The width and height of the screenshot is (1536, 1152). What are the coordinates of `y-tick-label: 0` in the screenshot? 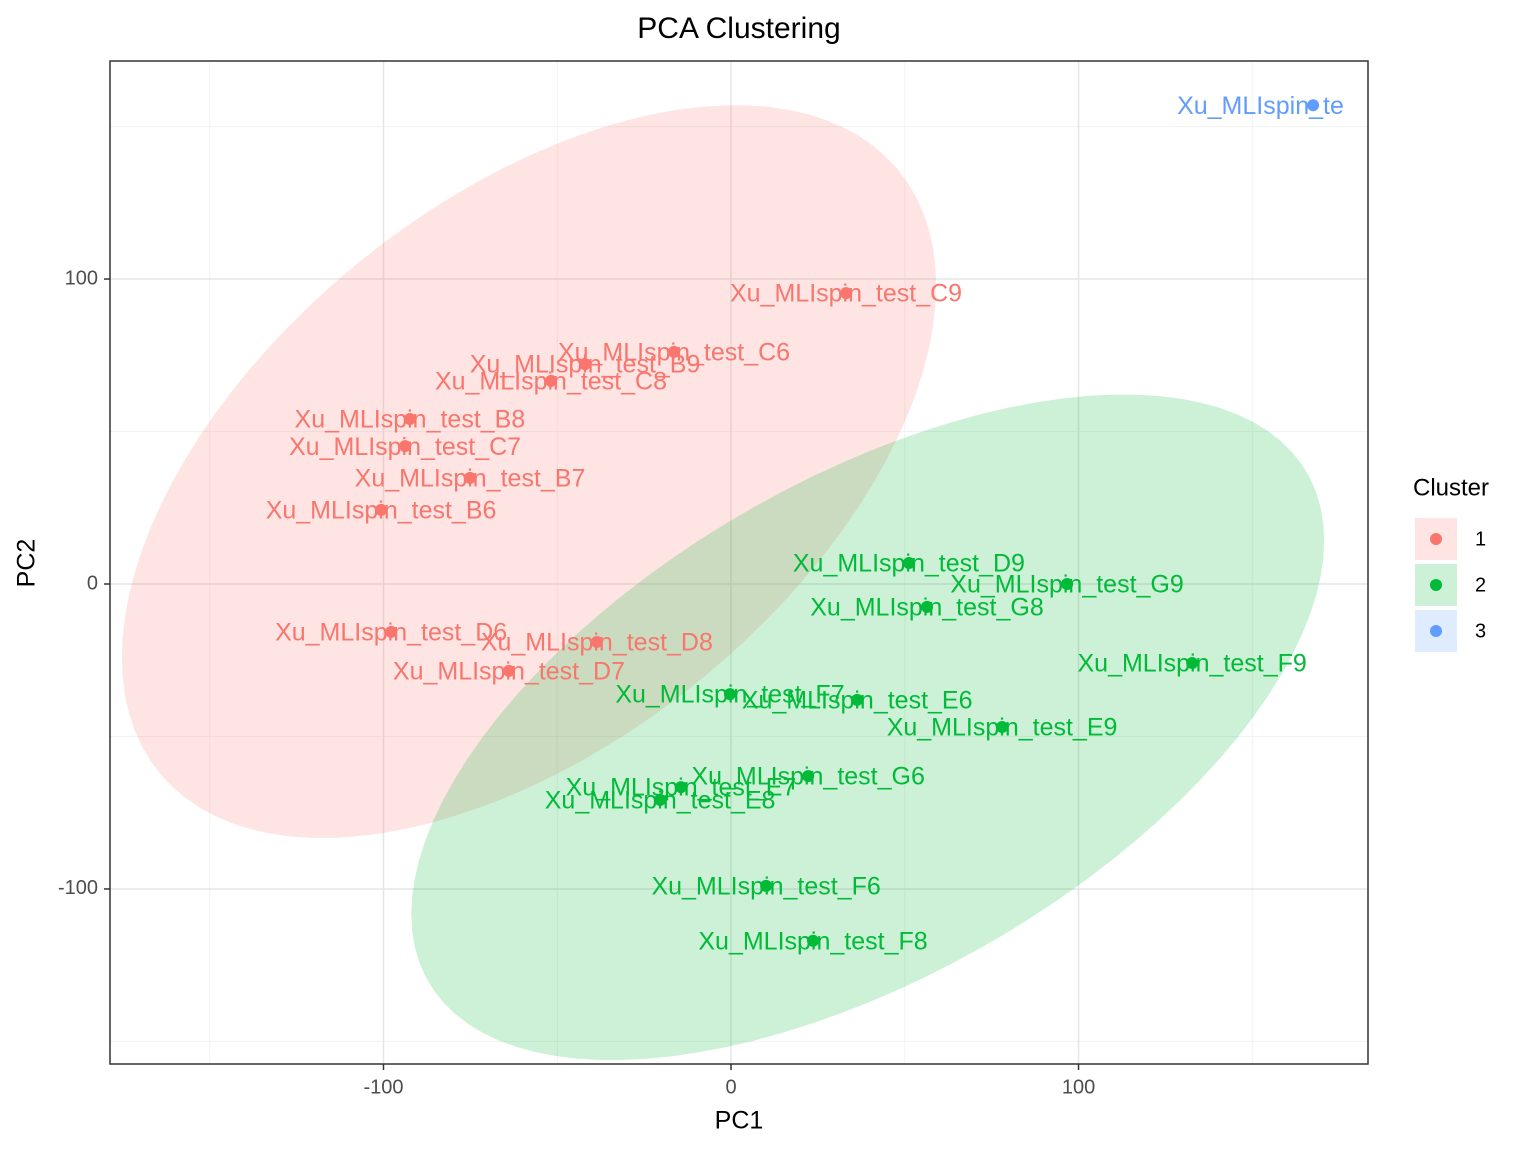 It's located at (92, 583).